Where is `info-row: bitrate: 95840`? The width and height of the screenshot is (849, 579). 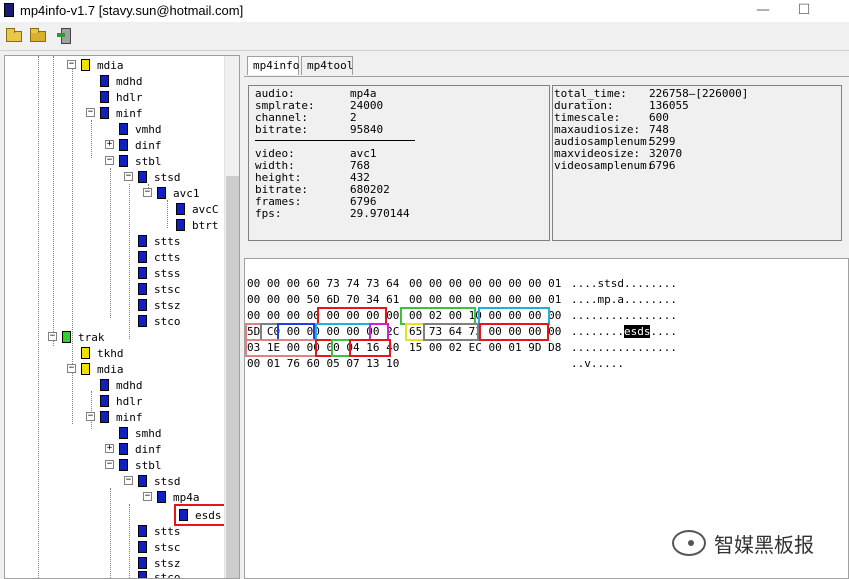 info-row: bitrate: 95840 is located at coordinates (319, 129).